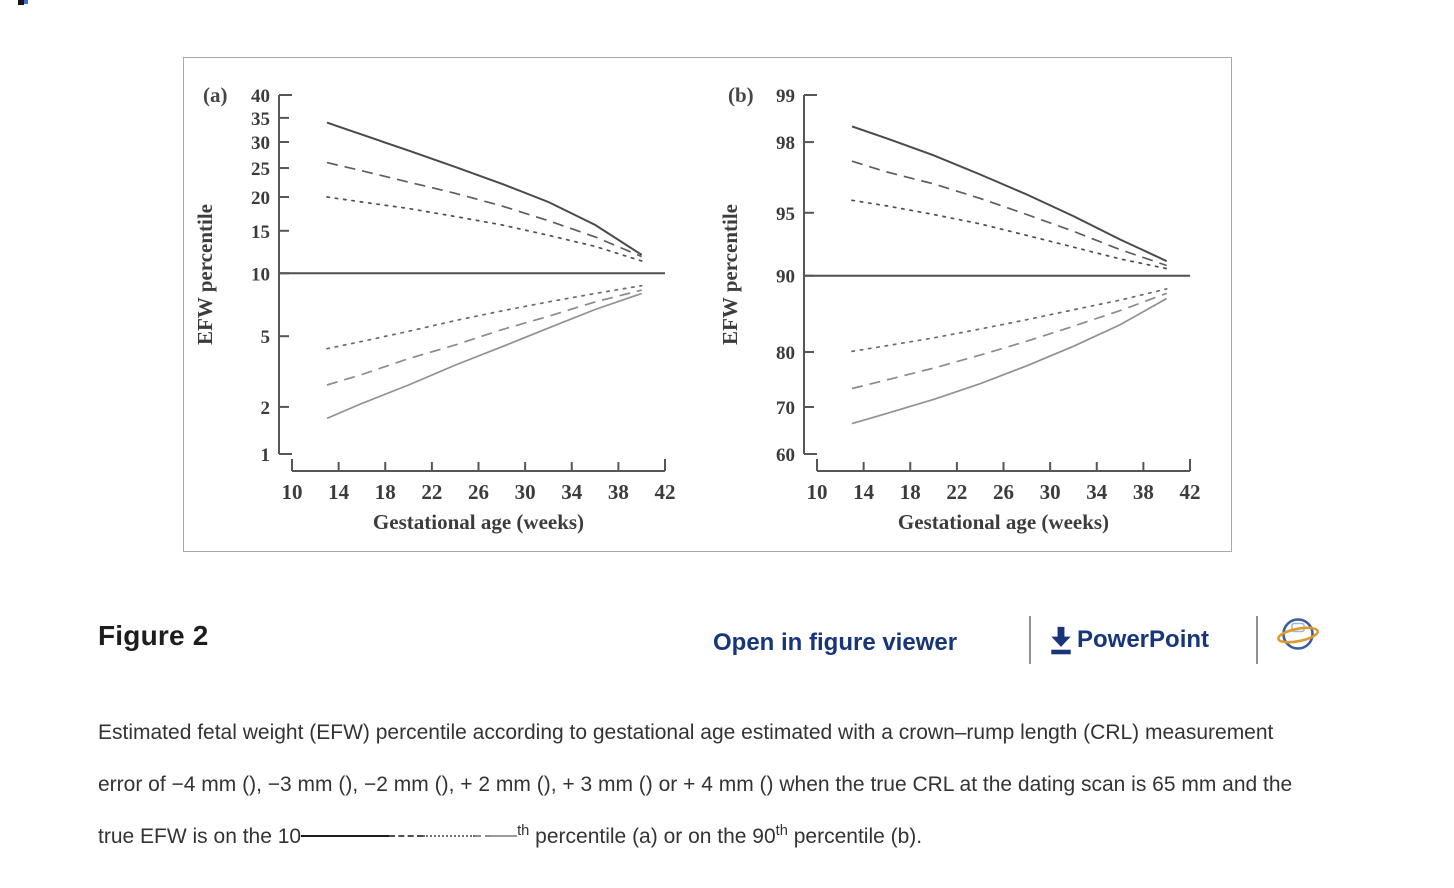 Image resolution: width=1454 pixels, height=888 pixels. Describe the element at coordinates (345, 835) in the screenshot. I see `linestyle-solid-dark` at that location.